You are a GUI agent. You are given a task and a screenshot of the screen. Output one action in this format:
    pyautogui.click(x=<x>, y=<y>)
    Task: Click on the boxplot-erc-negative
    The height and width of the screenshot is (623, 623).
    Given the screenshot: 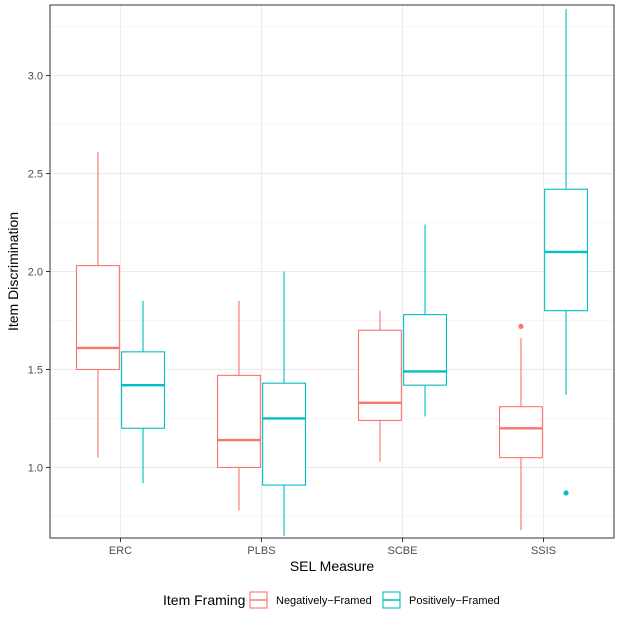 What is the action you would take?
    pyautogui.click(x=97, y=304)
    